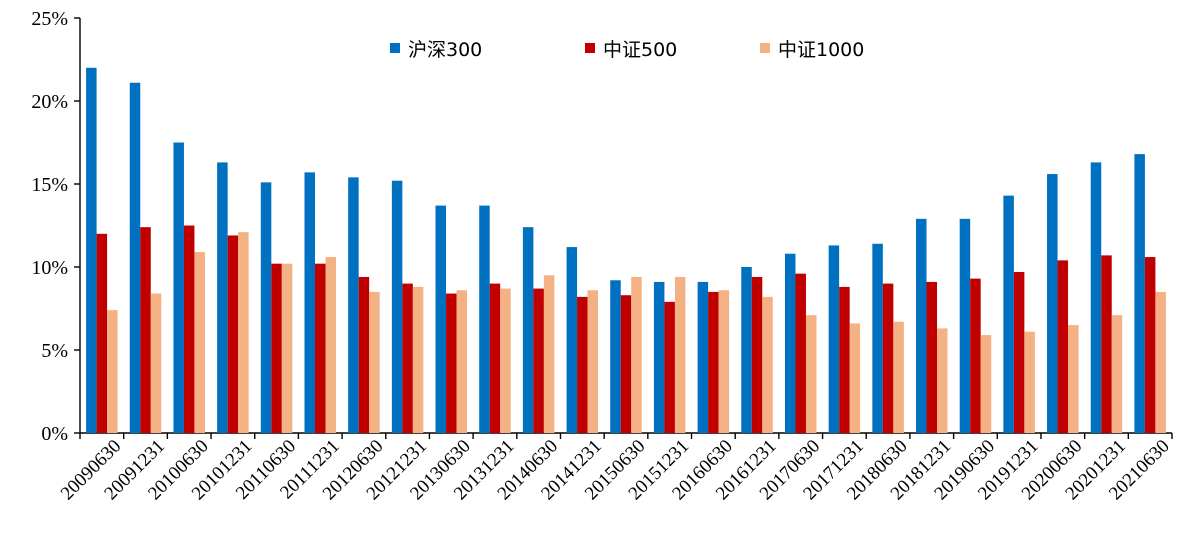 Image resolution: width=1182 pixels, height=534 pixels. Describe the element at coordinates (855, 378) in the screenshot. I see `bar-中证1000-20171231` at that location.